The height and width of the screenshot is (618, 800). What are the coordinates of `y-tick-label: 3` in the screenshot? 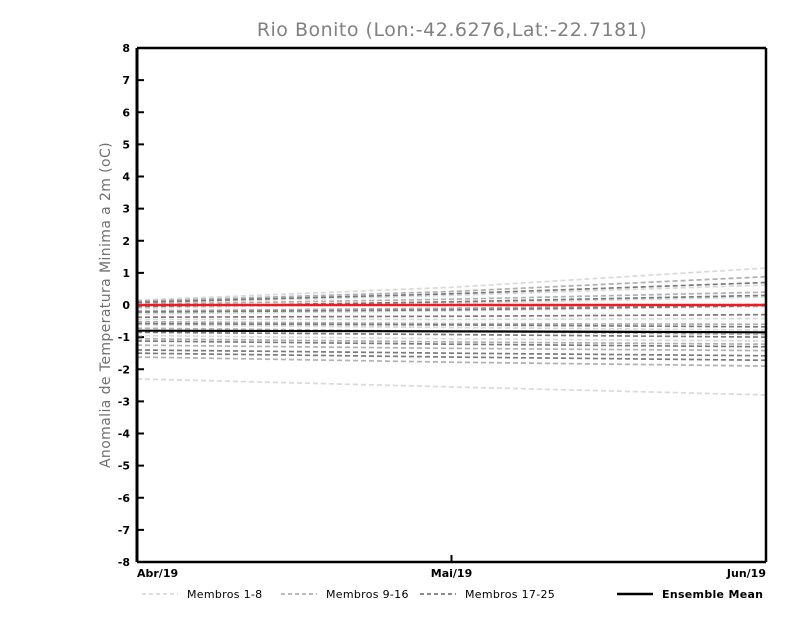 It's located at (126, 209).